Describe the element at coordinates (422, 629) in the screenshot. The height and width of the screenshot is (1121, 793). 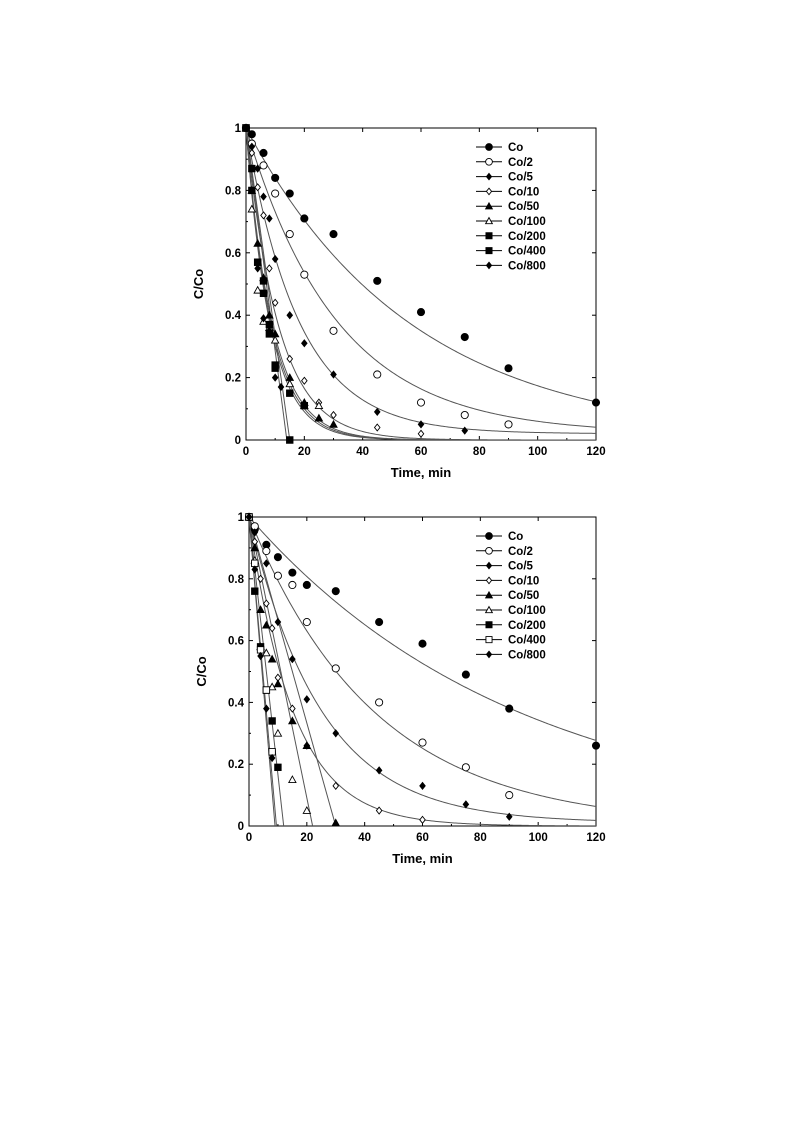
I see `fit-curve-co` at that location.